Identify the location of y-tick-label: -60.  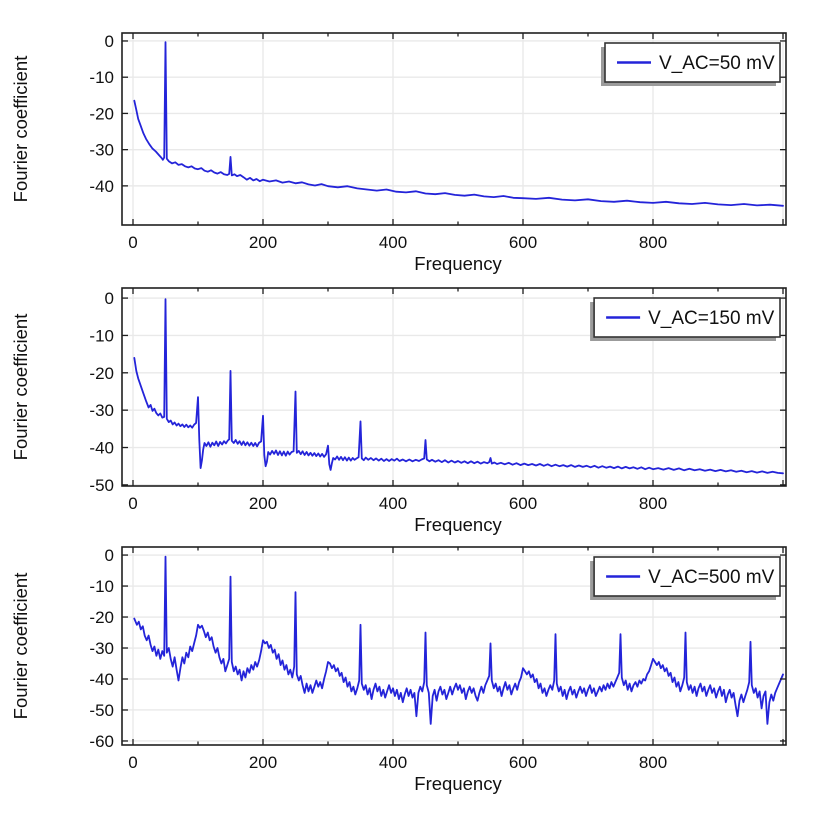
(101, 741).